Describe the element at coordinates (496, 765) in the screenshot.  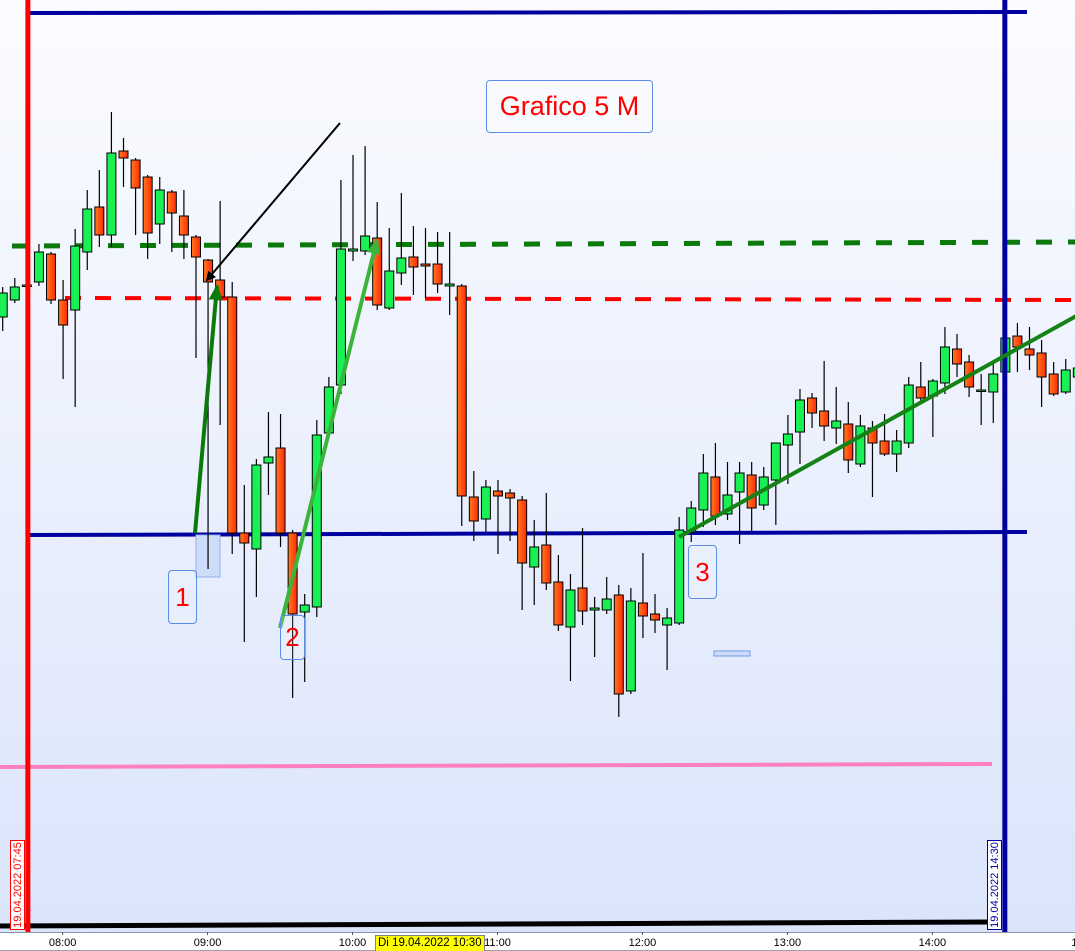
I see `pink-level-line` at that location.